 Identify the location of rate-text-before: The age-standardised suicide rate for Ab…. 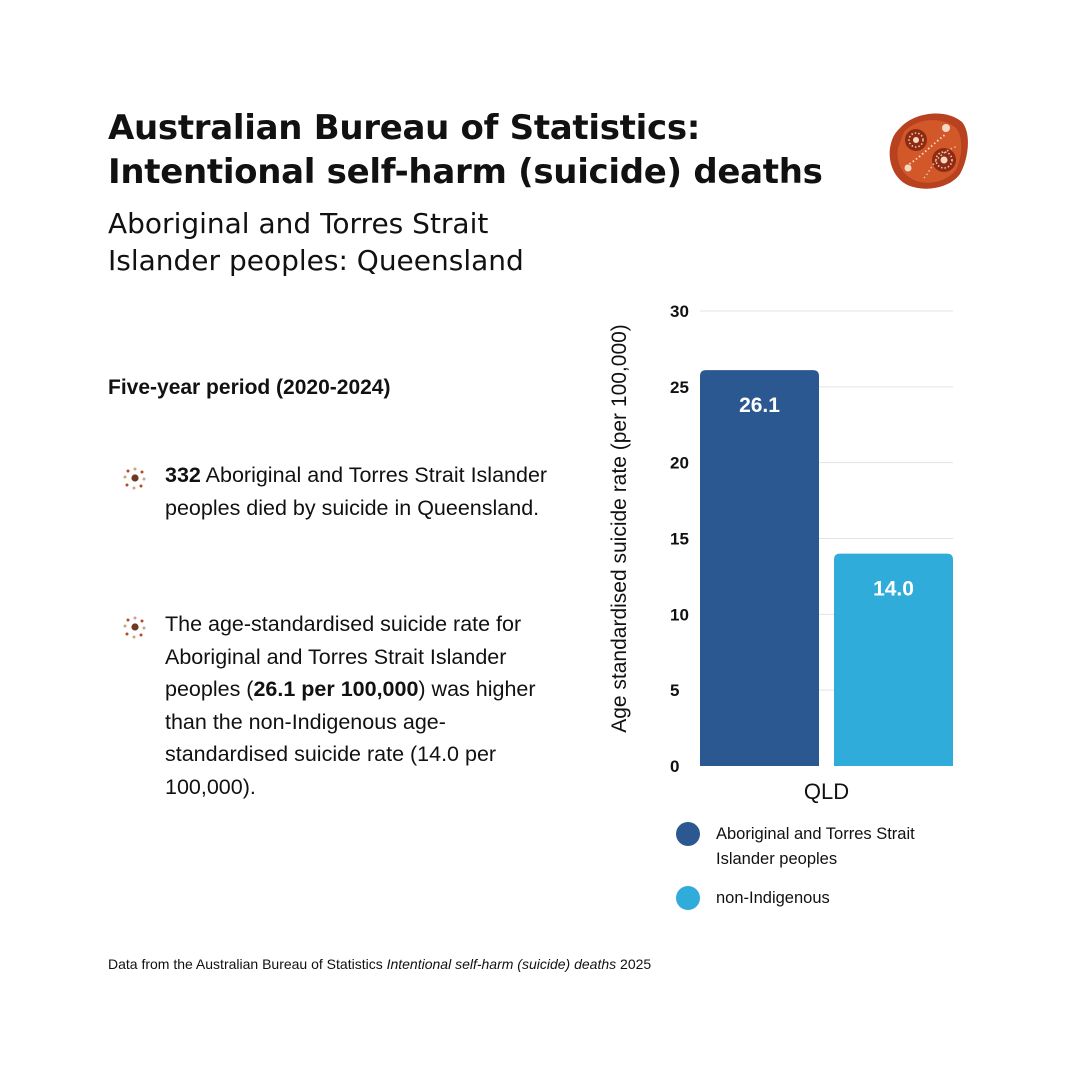
(343, 656).